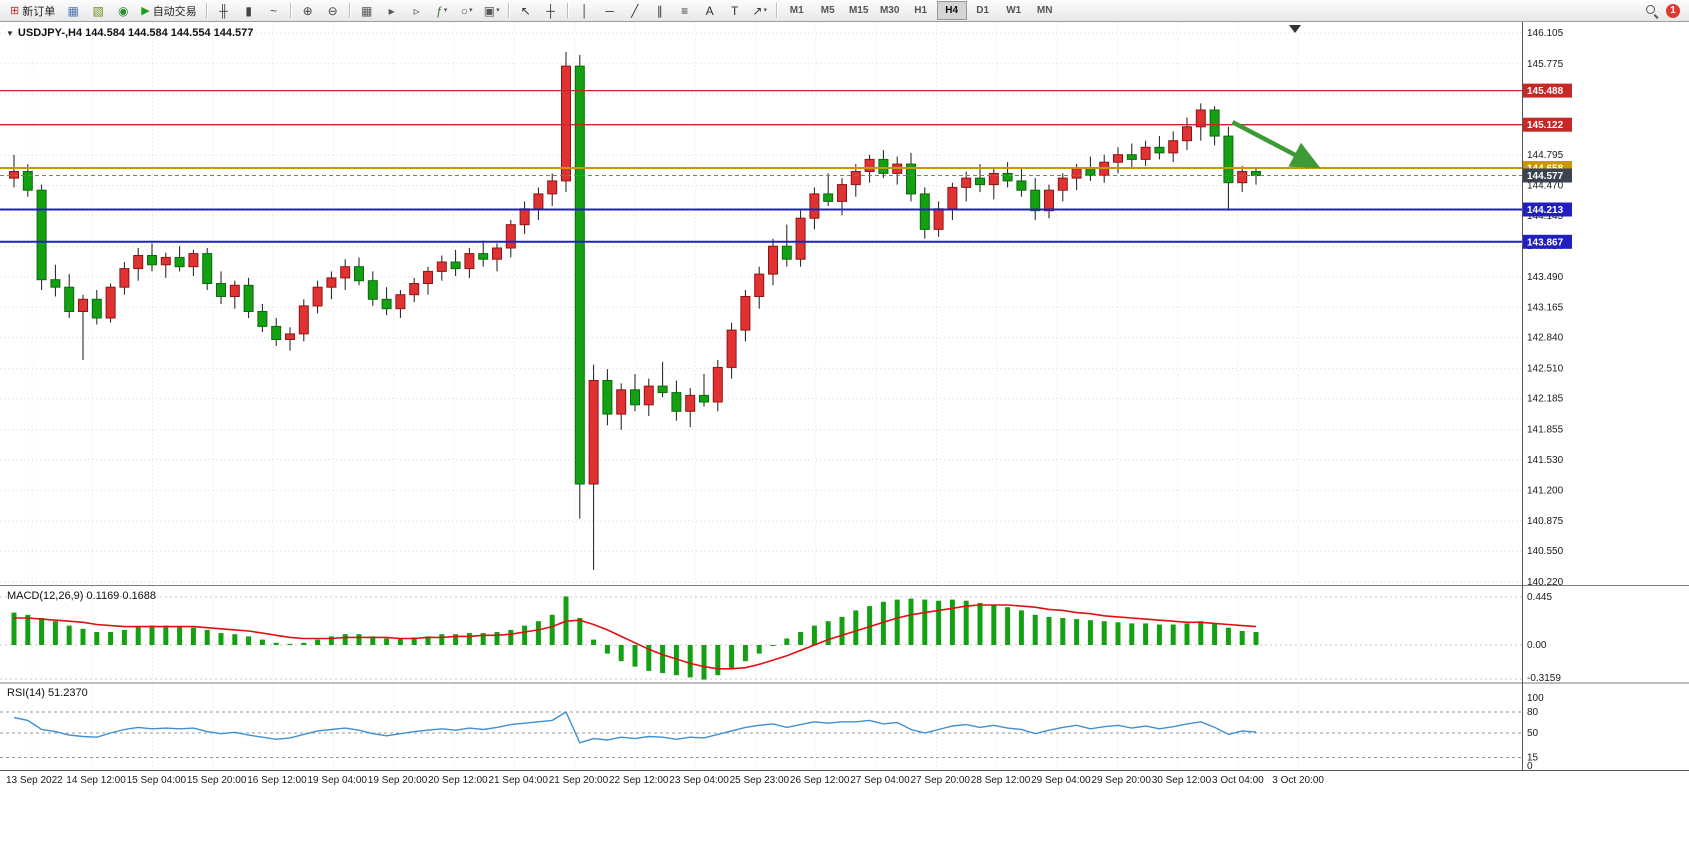 The image size is (1689, 851). What do you see at coordinates (709, 10) in the screenshot?
I see `text-icon: A` at bounding box center [709, 10].